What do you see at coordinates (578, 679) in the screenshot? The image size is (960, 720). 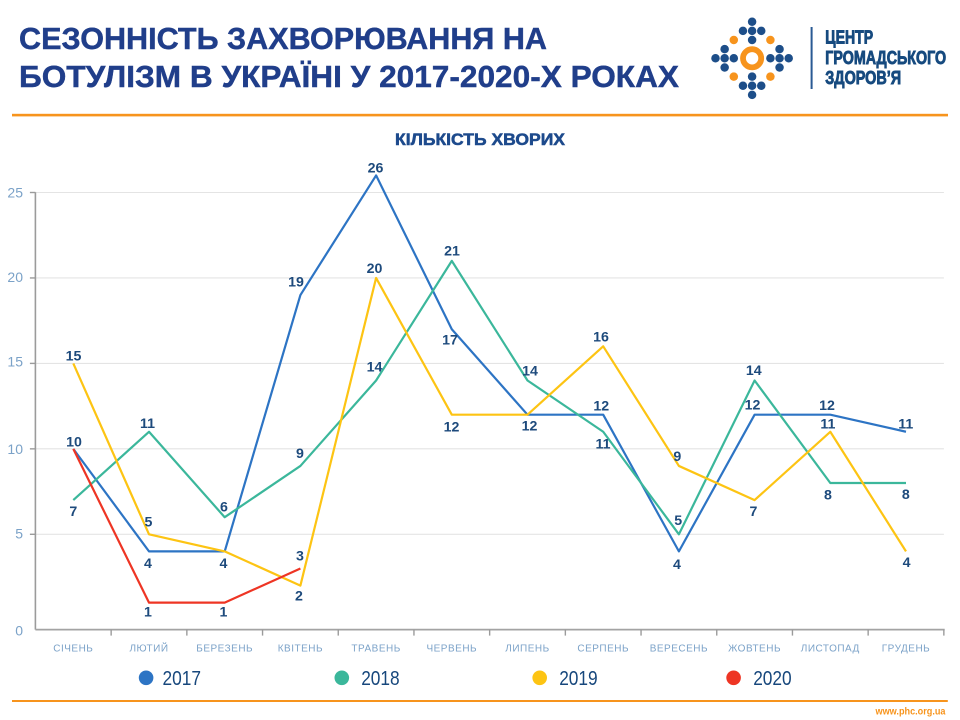 I see `svg-text: 2019` at bounding box center [578, 679].